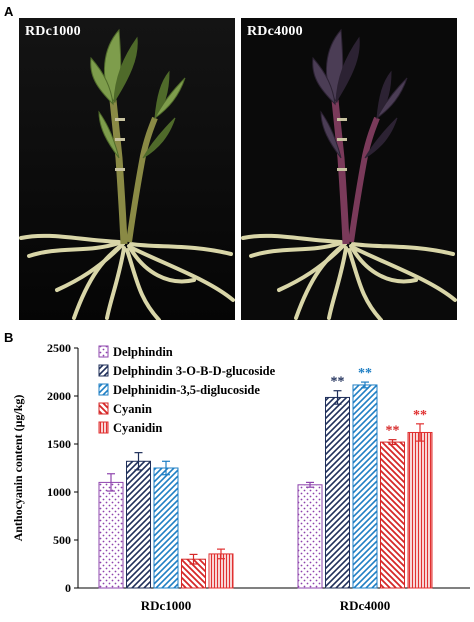 This screenshot has height=622, width=474. Describe the element at coordinates (166, 605) in the screenshot. I see `category-label-0: RDc1000` at that location.